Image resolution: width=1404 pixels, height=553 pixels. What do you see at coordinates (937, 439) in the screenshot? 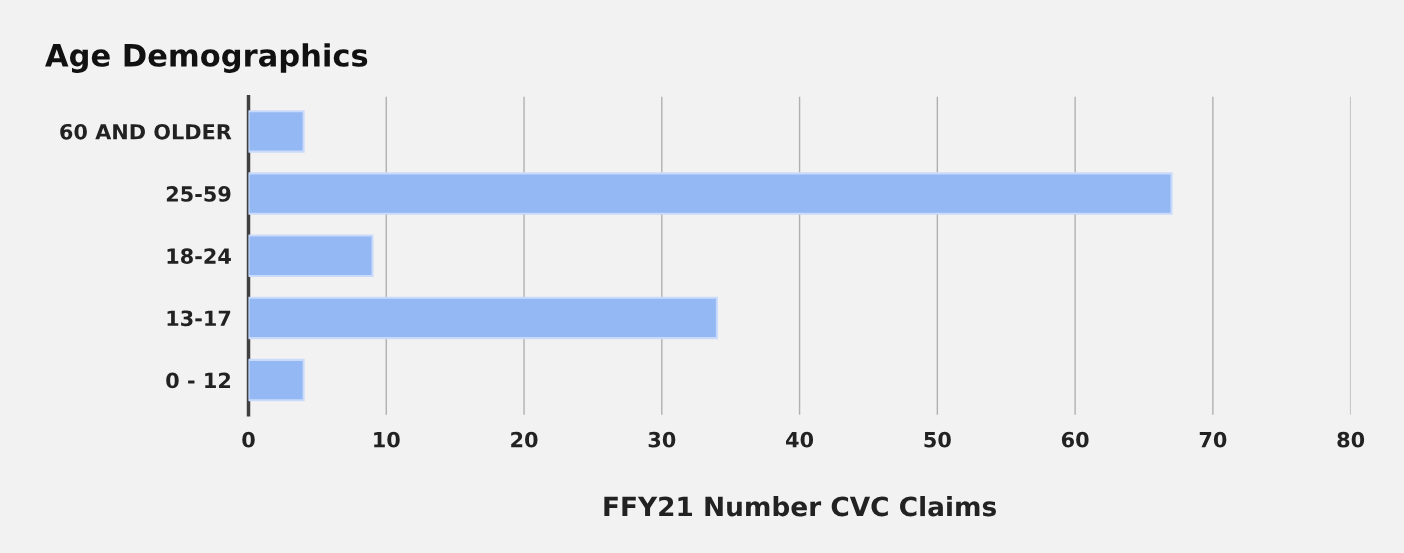
I see `x-tick-label: 50` at bounding box center [937, 439].